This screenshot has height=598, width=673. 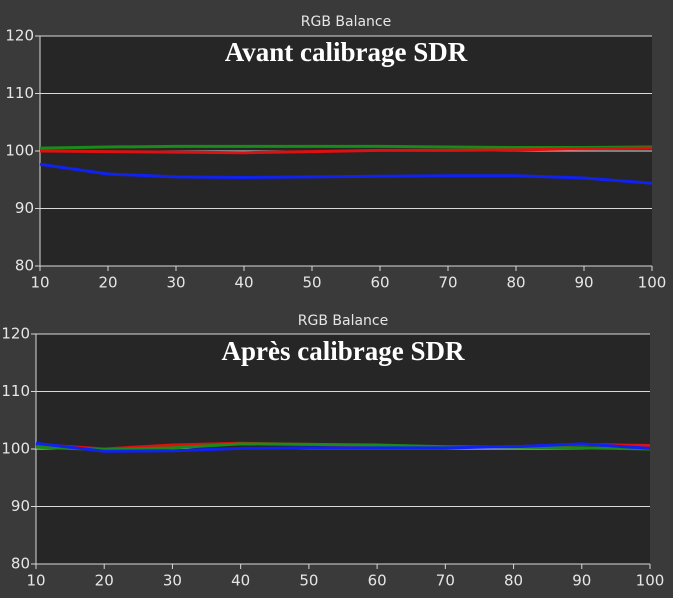 What do you see at coordinates (346, 52) in the screenshot?
I see `annotation: Avant calibrage SDR` at bounding box center [346, 52].